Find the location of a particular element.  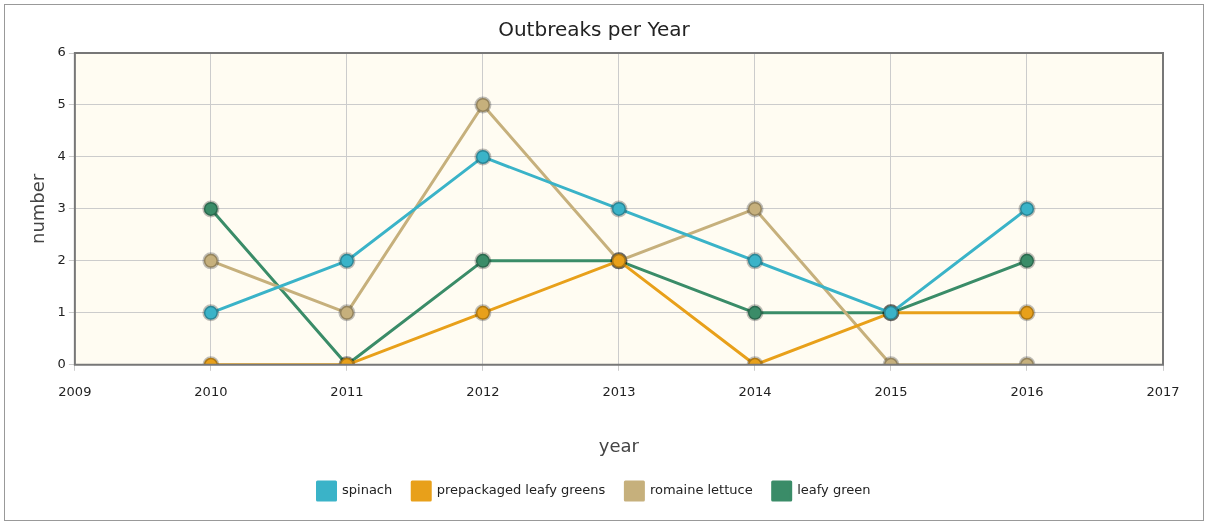

x-tick-label: 2017 is located at coordinates (1163, 391).